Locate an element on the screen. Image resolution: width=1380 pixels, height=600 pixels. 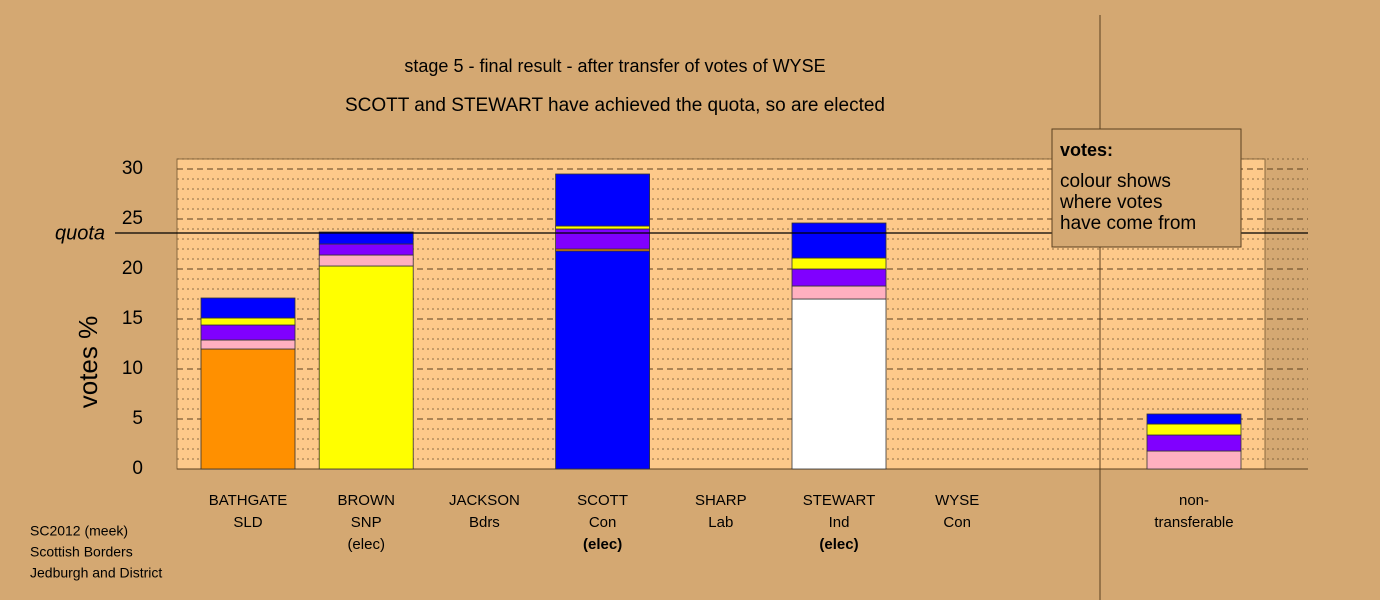
legend-box is located at coordinates (1146, 188).